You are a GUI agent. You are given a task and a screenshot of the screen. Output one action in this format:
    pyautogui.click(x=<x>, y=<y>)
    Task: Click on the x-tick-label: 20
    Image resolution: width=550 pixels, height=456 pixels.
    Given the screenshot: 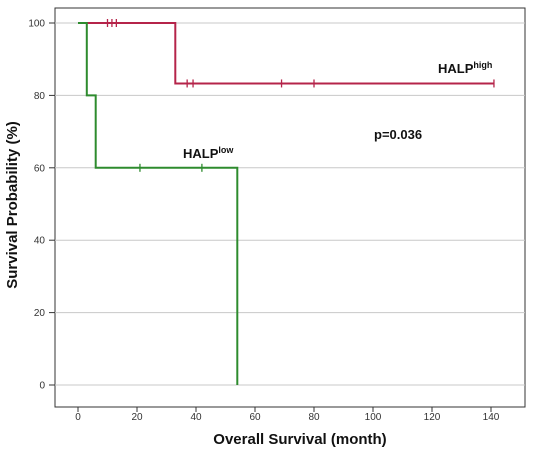 What is the action you would take?
    pyautogui.click(x=137, y=417)
    